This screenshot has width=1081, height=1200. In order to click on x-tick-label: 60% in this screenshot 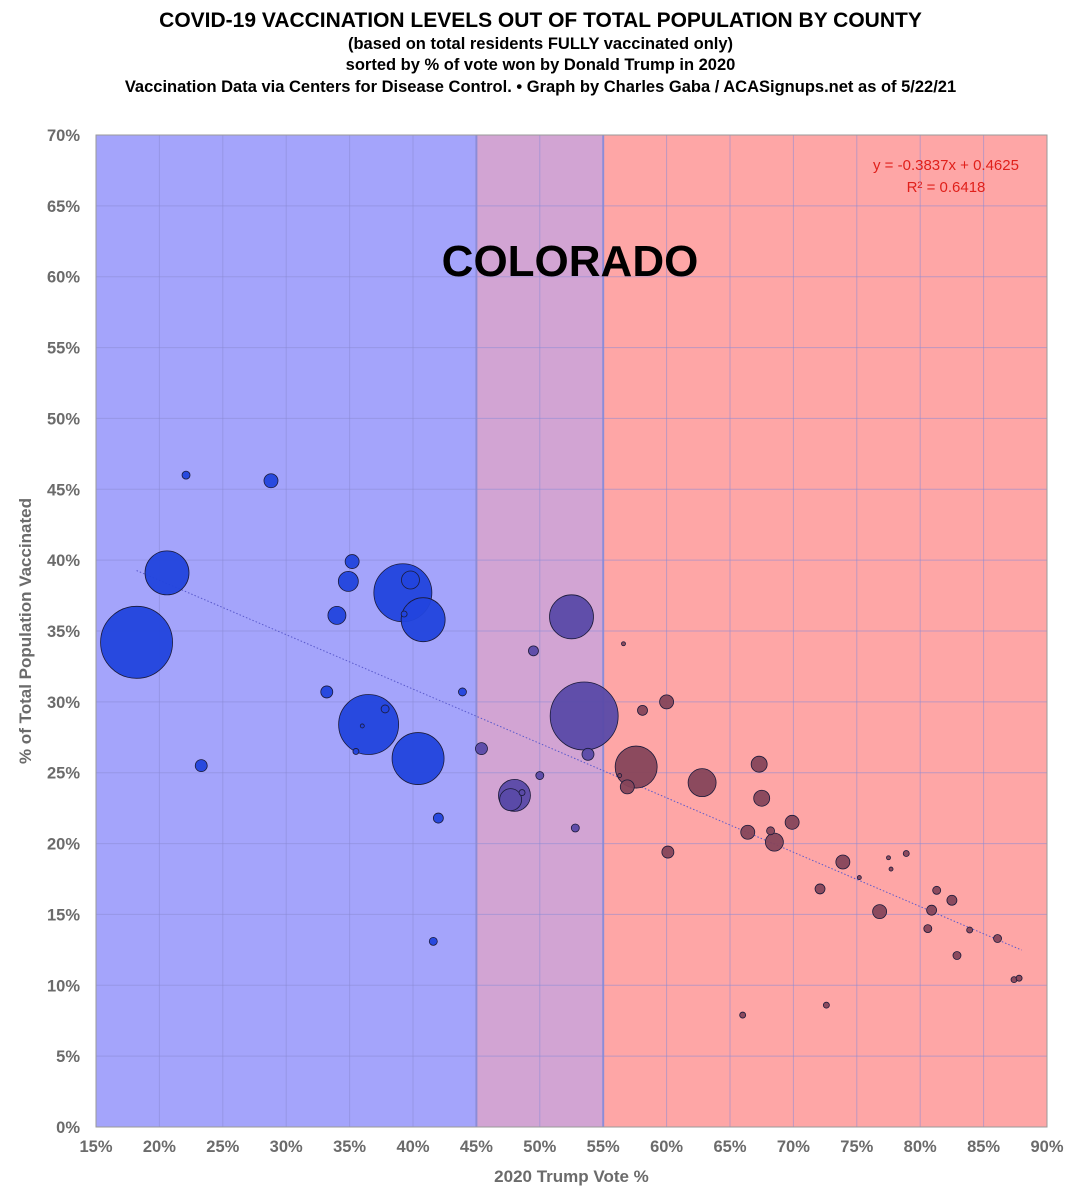, I will do `click(666, 1147)`.